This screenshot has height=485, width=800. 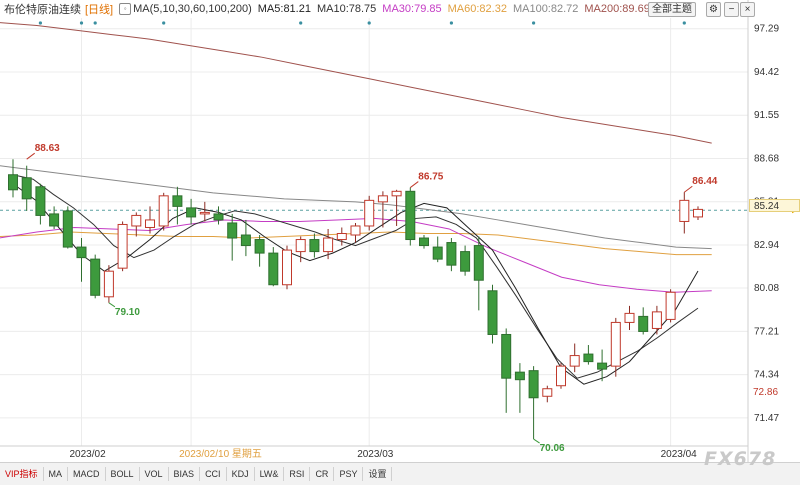 What do you see at coordinates (378, 474) in the screenshot?
I see `tab-settings: 设置` at bounding box center [378, 474].